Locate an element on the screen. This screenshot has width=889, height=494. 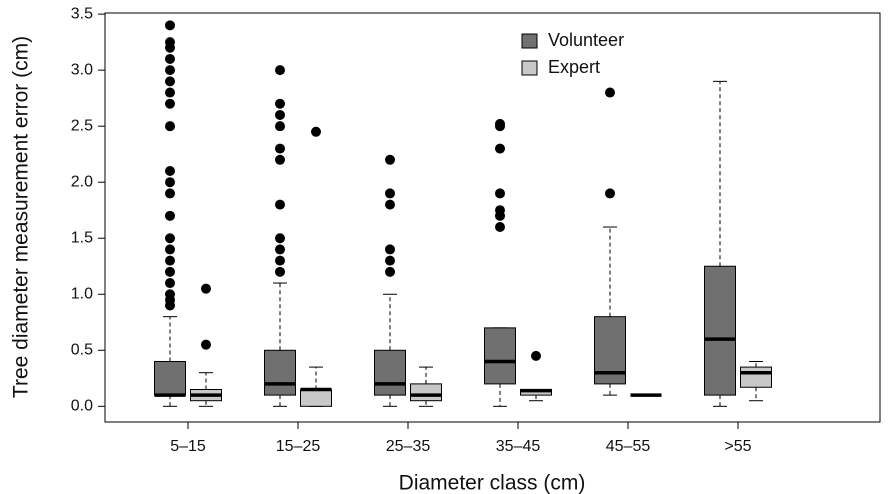
x-tick-label: 45–55 is located at coordinates (628, 446).